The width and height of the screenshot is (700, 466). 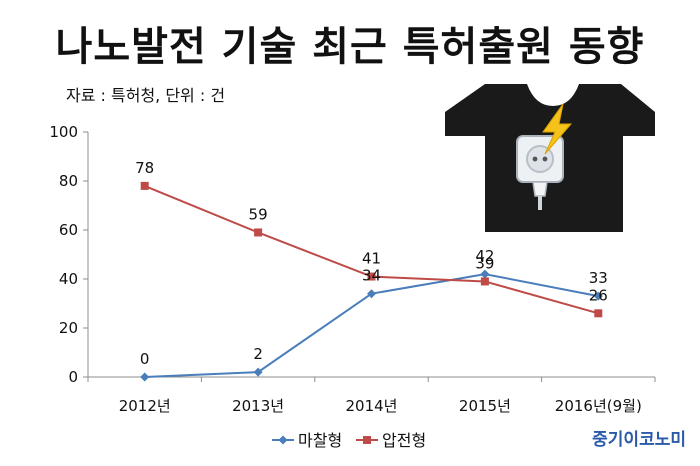 What do you see at coordinates (68, 230) in the screenshot?
I see `y-tick-label: 60` at bounding box center [68, 230].